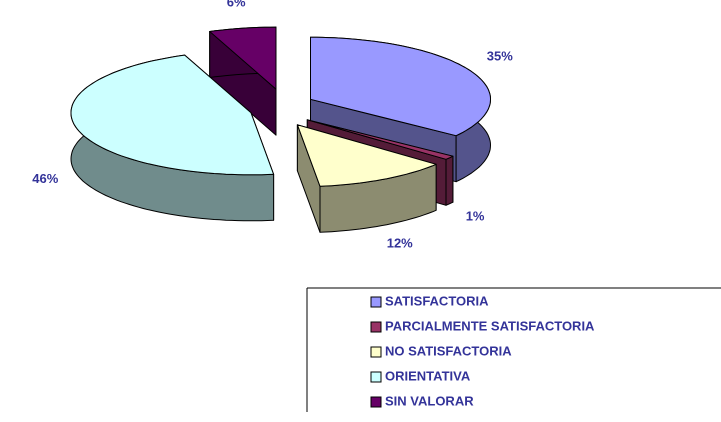 This screenshot has height=422, width=721. I want to click on legend-label: SIN VALORAR, so click(429, 400).